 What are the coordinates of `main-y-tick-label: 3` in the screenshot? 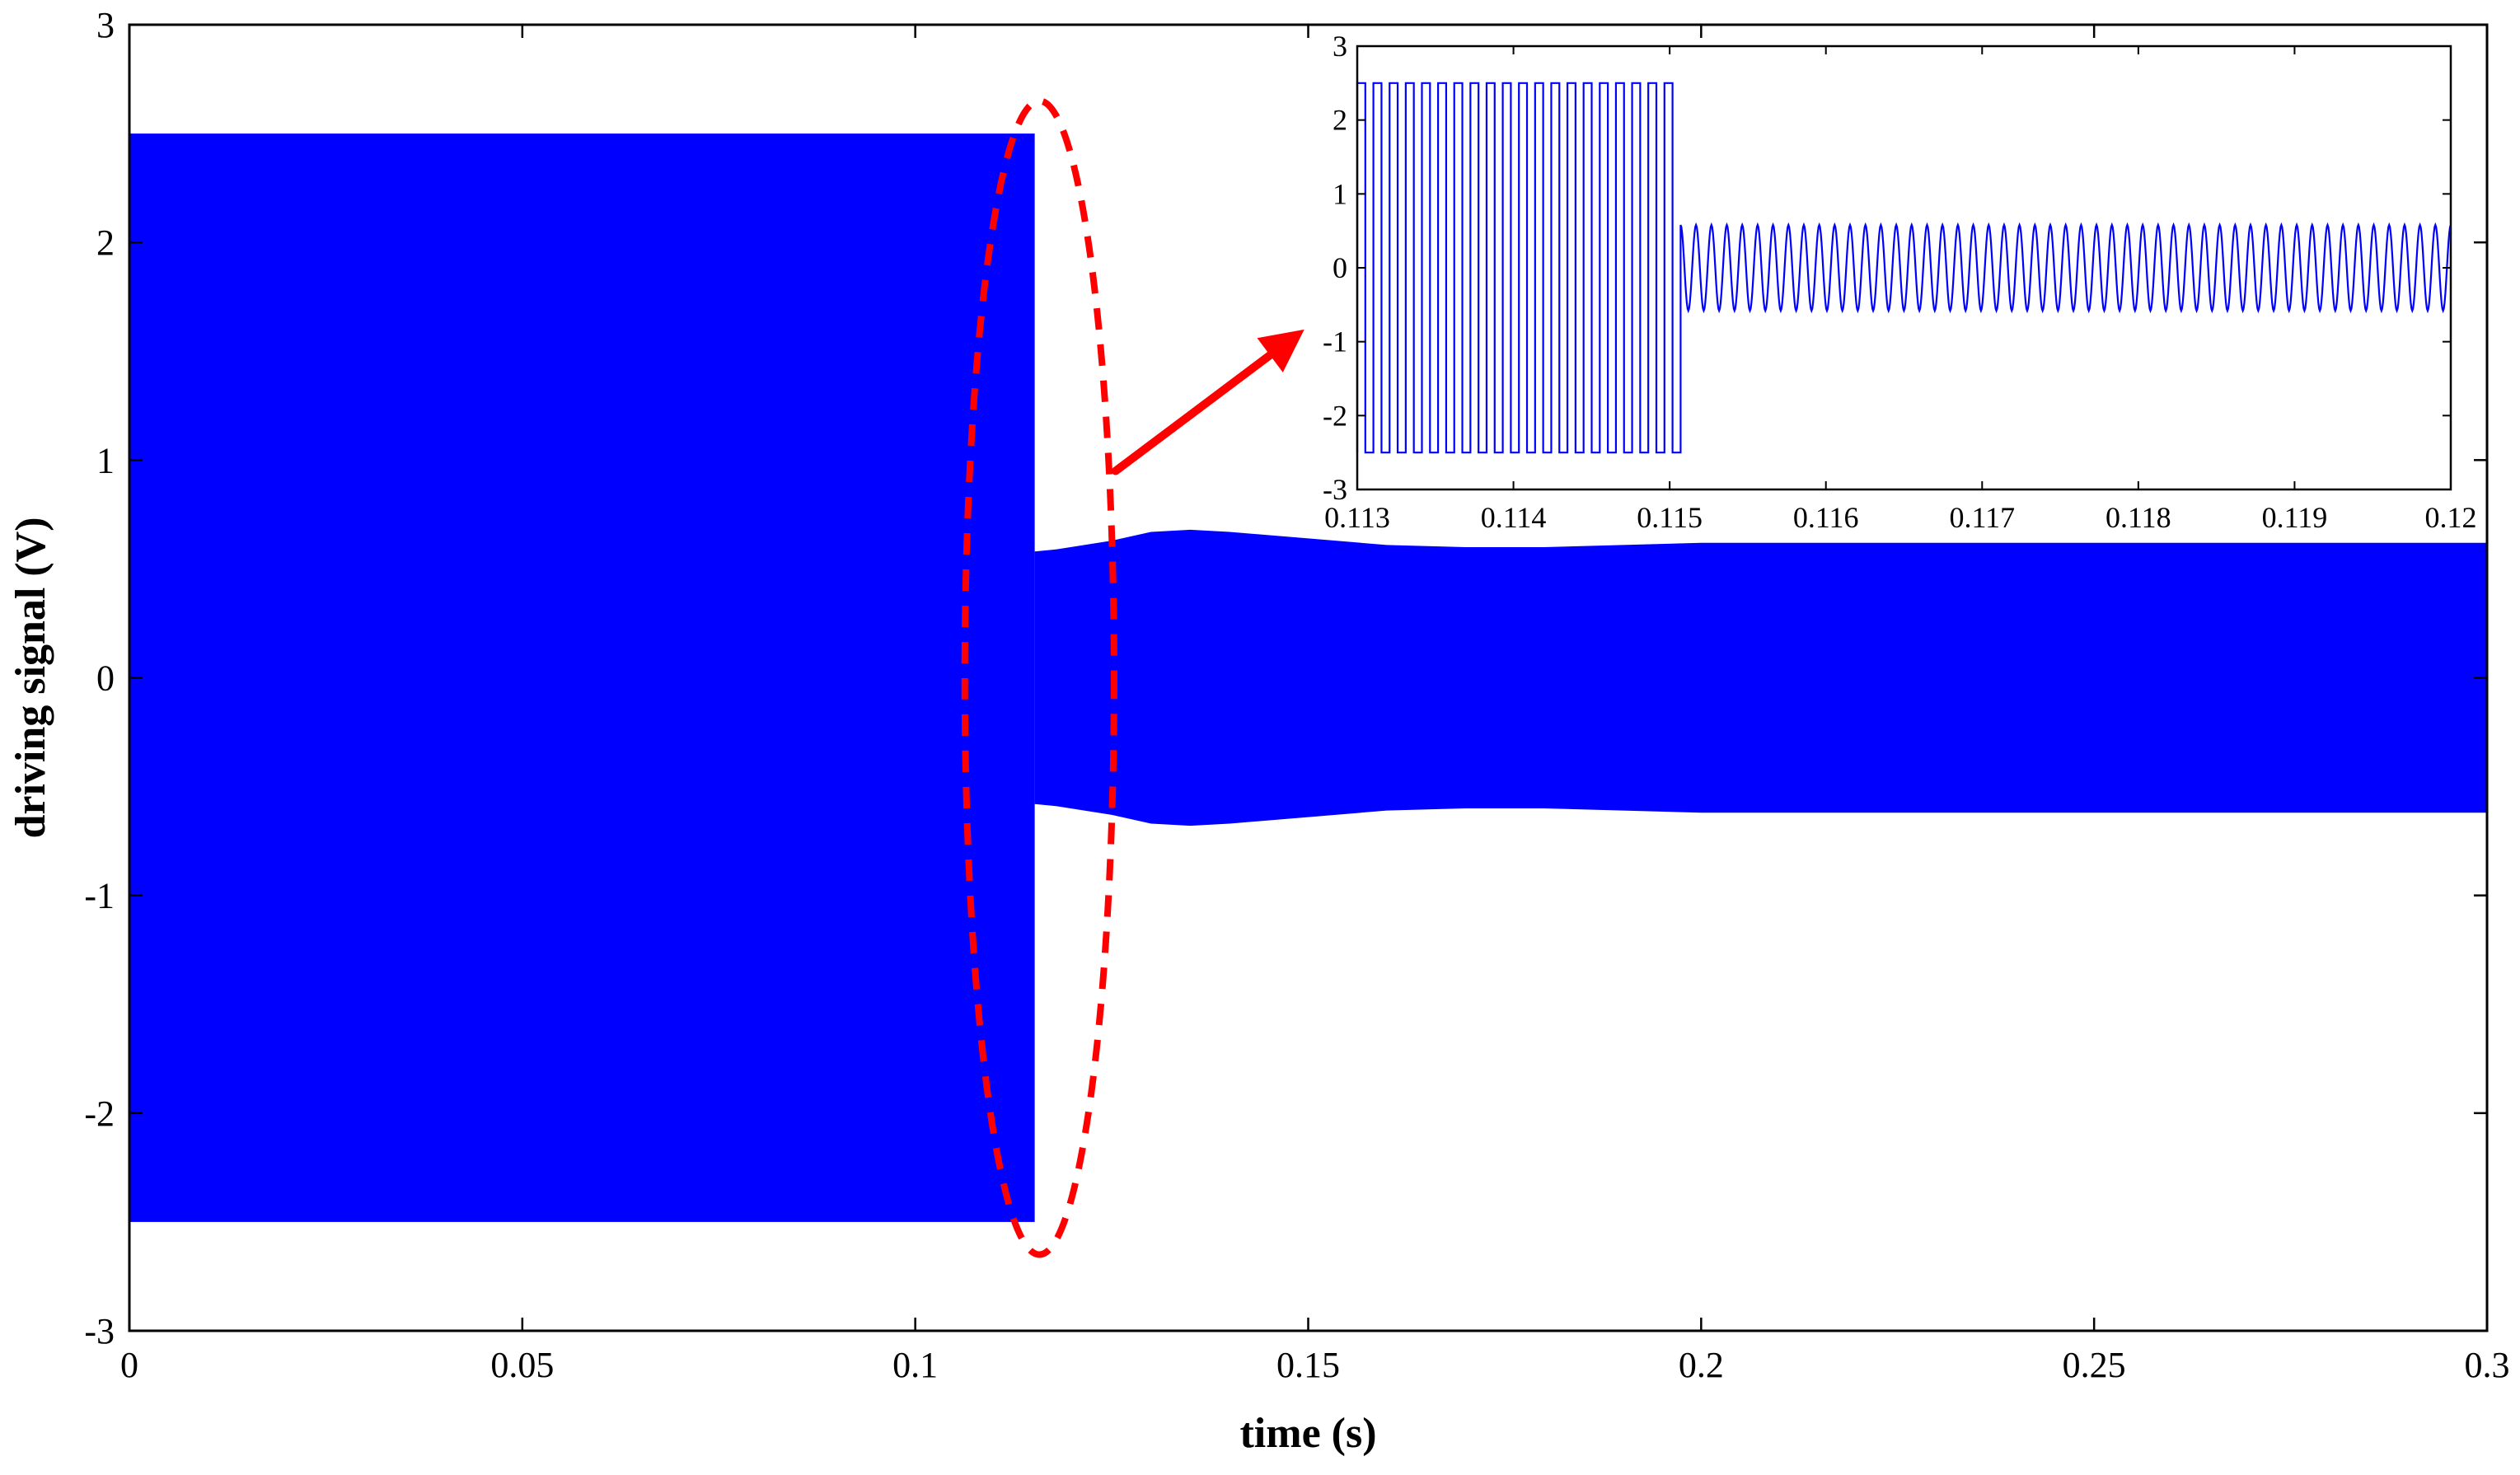 It's located at (105, 25).